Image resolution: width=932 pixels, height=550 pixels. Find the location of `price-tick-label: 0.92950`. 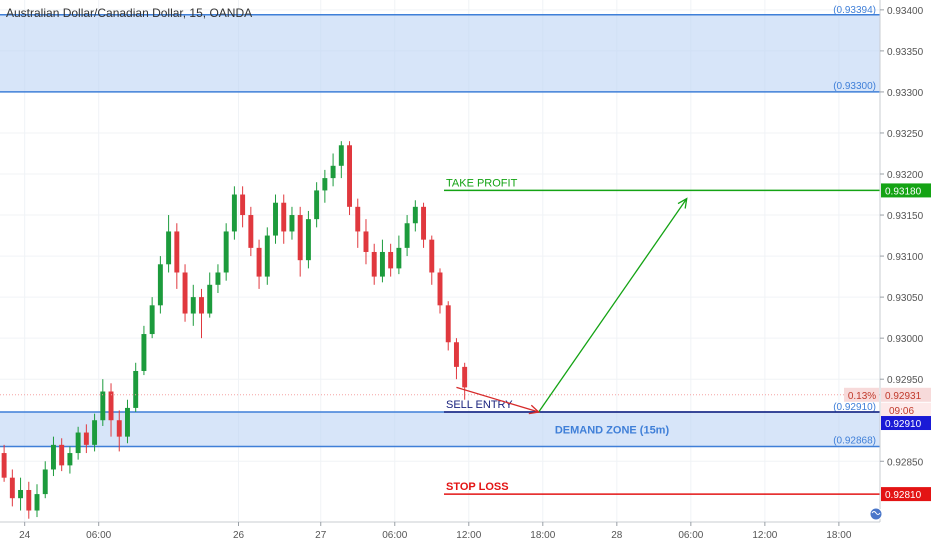

price-tick-label: 0.92950 is located at coordinates (905, 380).